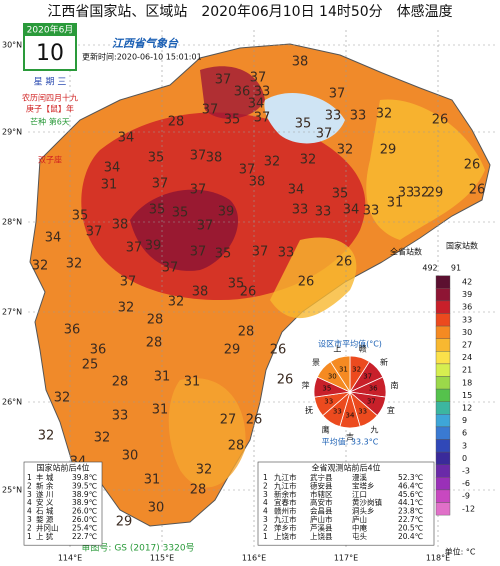 Image resolution: width=500 pixels, height=566 pixels. What do you see at coordinates (285, 527) in the screenshot?
I see `table-cell: 萍乡市` at bounding box center [285, 527].